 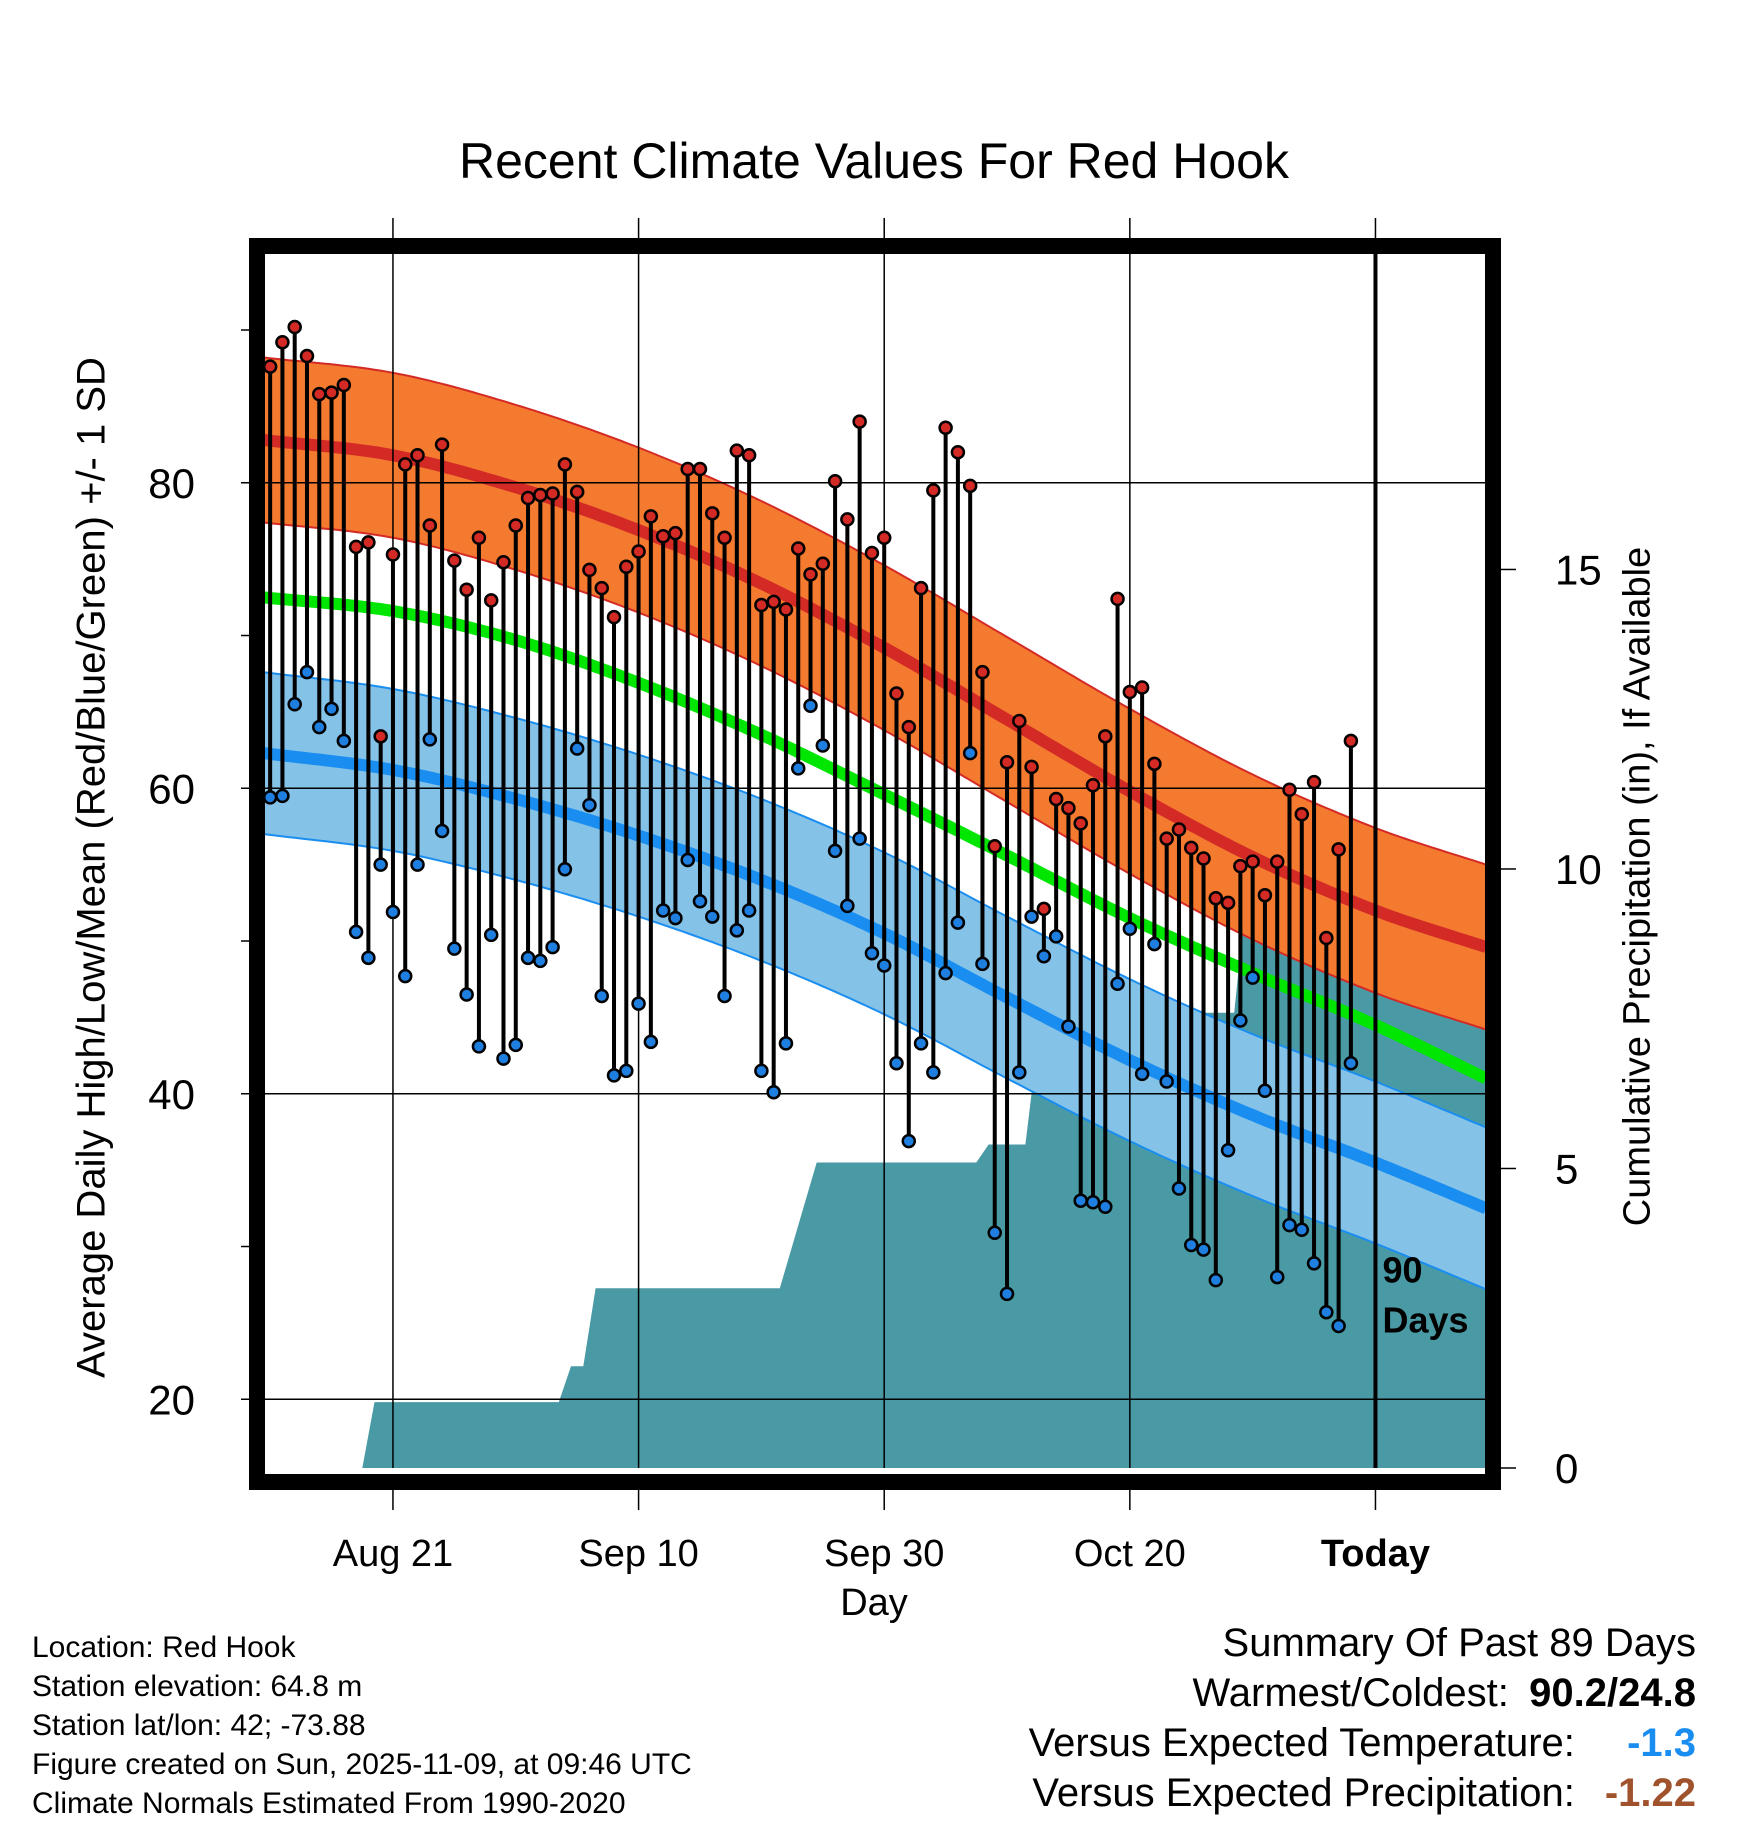 I want to click on location-text: Location: Red Hook, so click(x=164, y=1647).